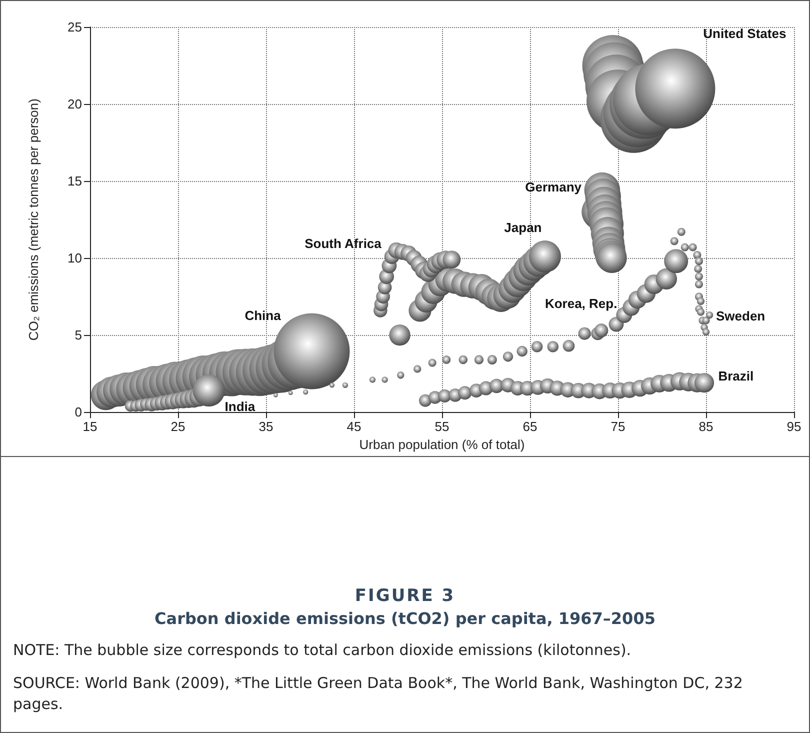 Image resolution: width=810 pixels, height=733 pixels. Describe the element at coordinates (530, 426) in the screenshot. I see `x-tick-label: 65` at that location.